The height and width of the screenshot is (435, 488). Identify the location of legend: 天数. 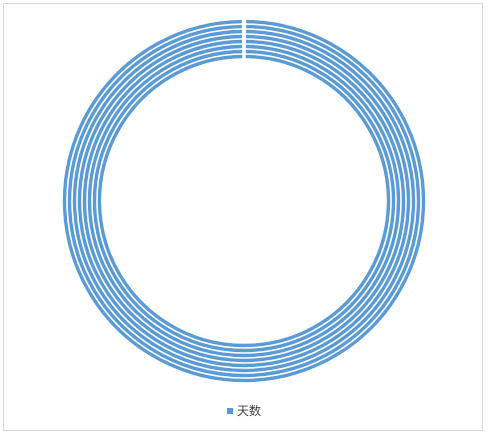
(244, 410).